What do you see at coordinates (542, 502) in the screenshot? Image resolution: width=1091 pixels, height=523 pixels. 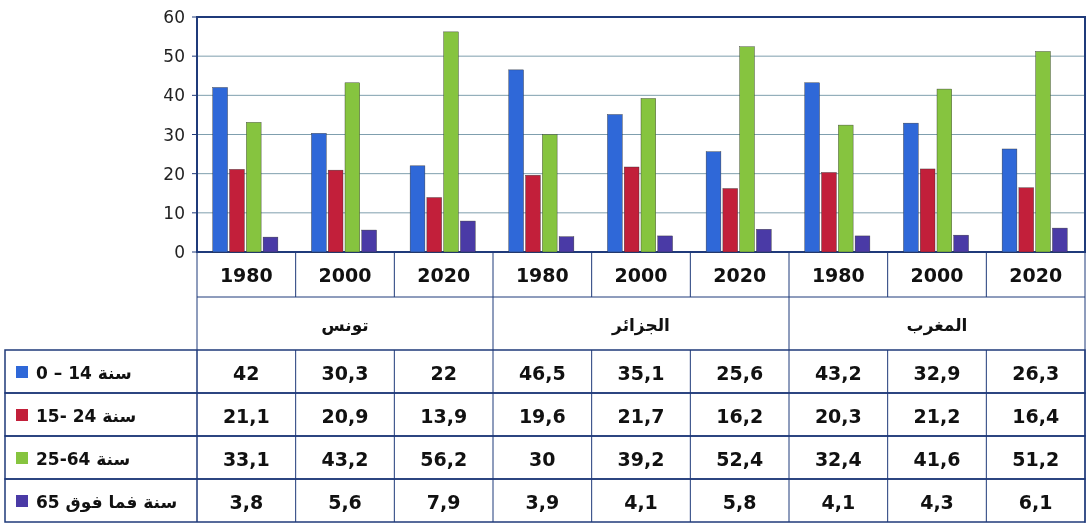 I see `data-label: 3,9` at bounding box center [542, 502].